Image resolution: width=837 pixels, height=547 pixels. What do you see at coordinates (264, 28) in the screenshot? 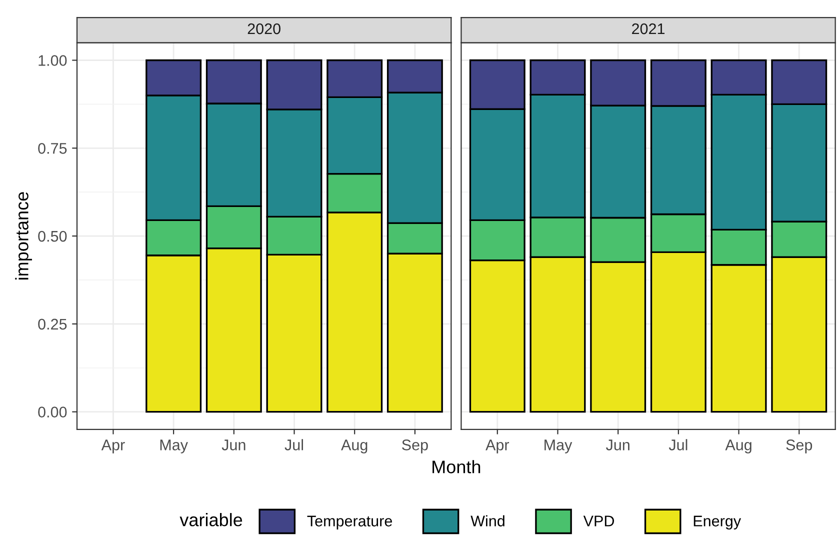
I see `chart-title: 2020` at bounding box center [264, 28].